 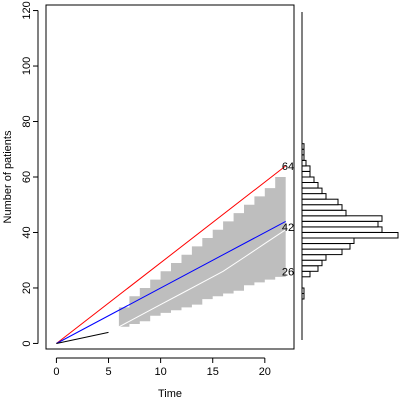 What do you see at coordinates (170, 394) in the screenshot?
I see `x-axis-title: Time` at bounding box center [170, 394].